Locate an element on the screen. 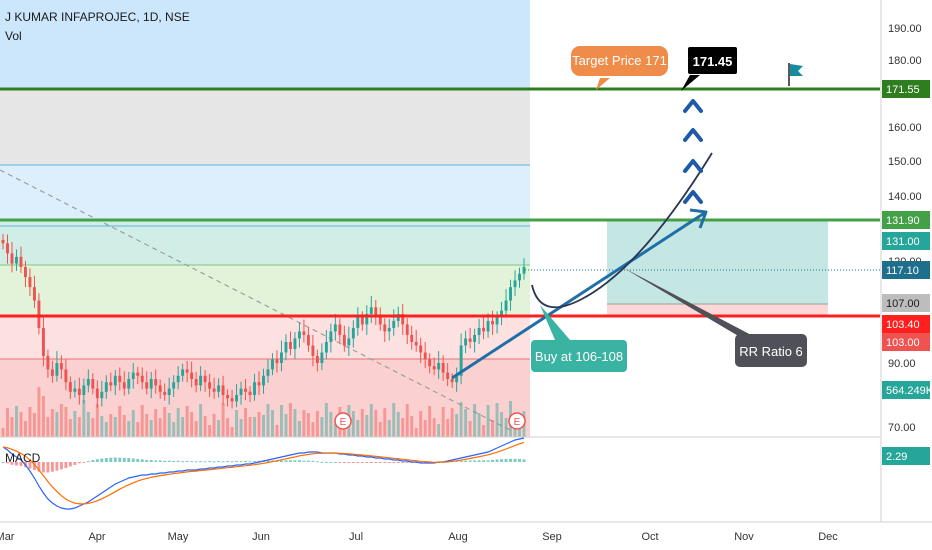 The image size is (932, 550). rr-ratio-callout: RR Ratio 6 is located at coordinates (714, 317).